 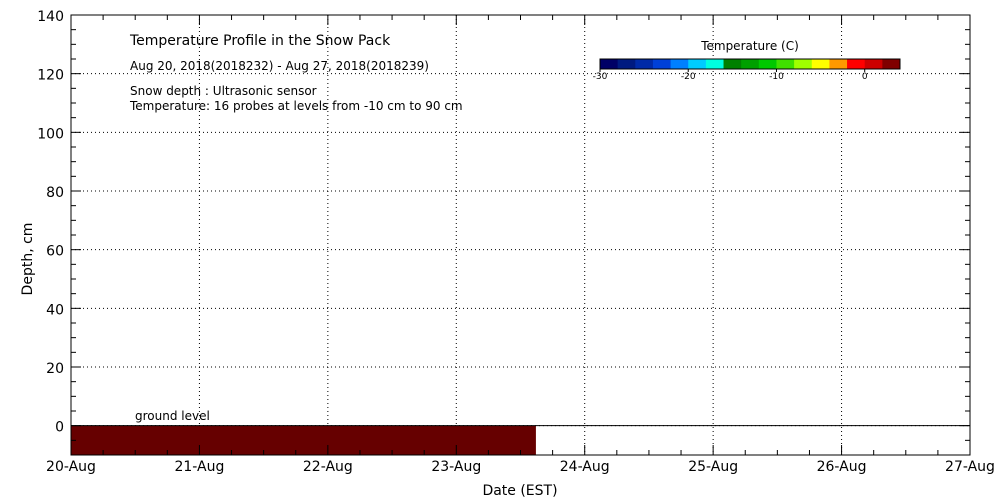 What do you see at coordinates (713, 467) in the screenshot?
I see `x-tick-label: 25-Aug` at bounding box center [713, 467].